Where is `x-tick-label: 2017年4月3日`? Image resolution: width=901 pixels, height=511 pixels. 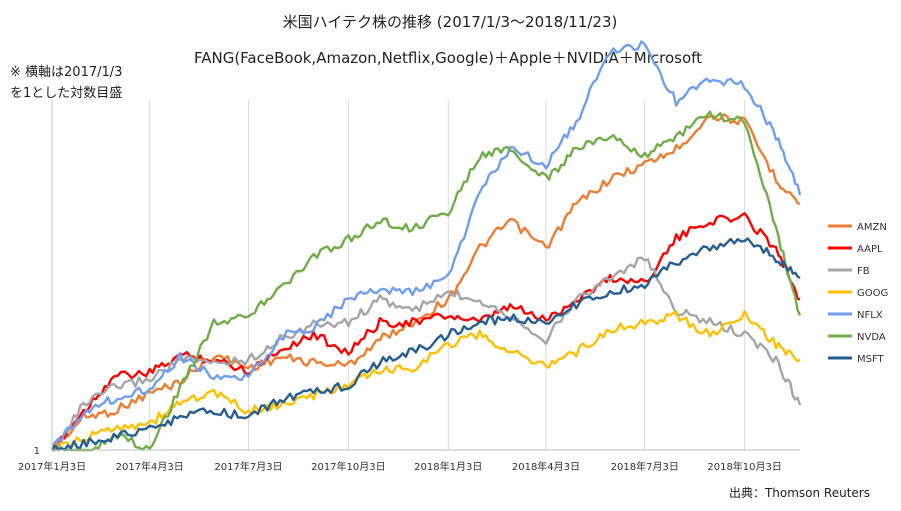 x-tick-label: 2017年4月3日 is located at coordinates (150, 466).